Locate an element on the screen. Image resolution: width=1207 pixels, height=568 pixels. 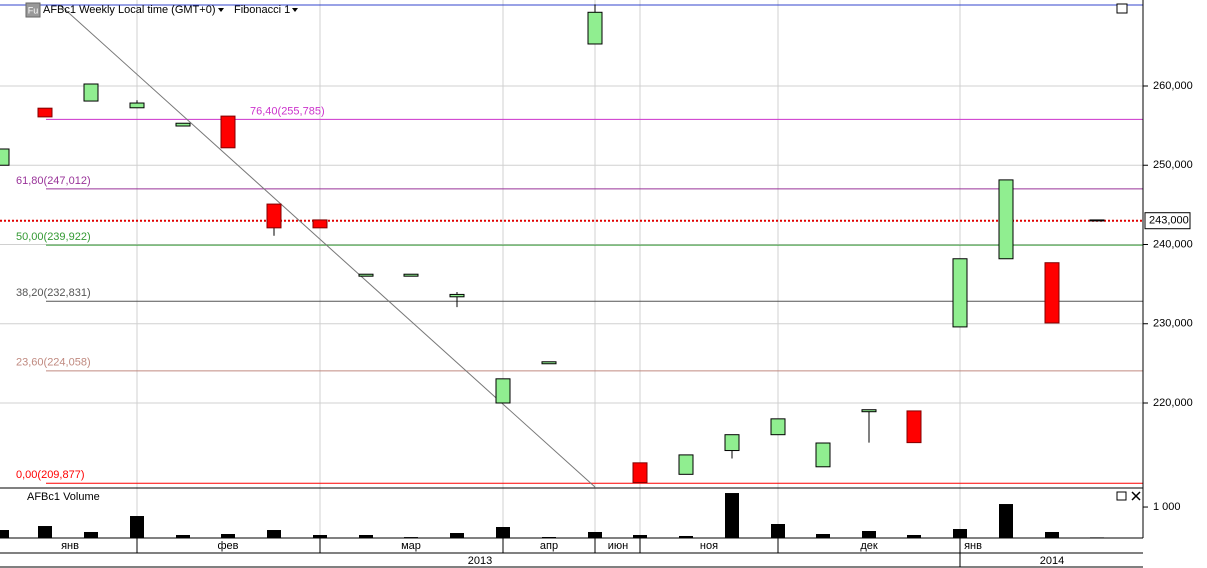
year-label: 2014 is located at coordinates (1052, 561).